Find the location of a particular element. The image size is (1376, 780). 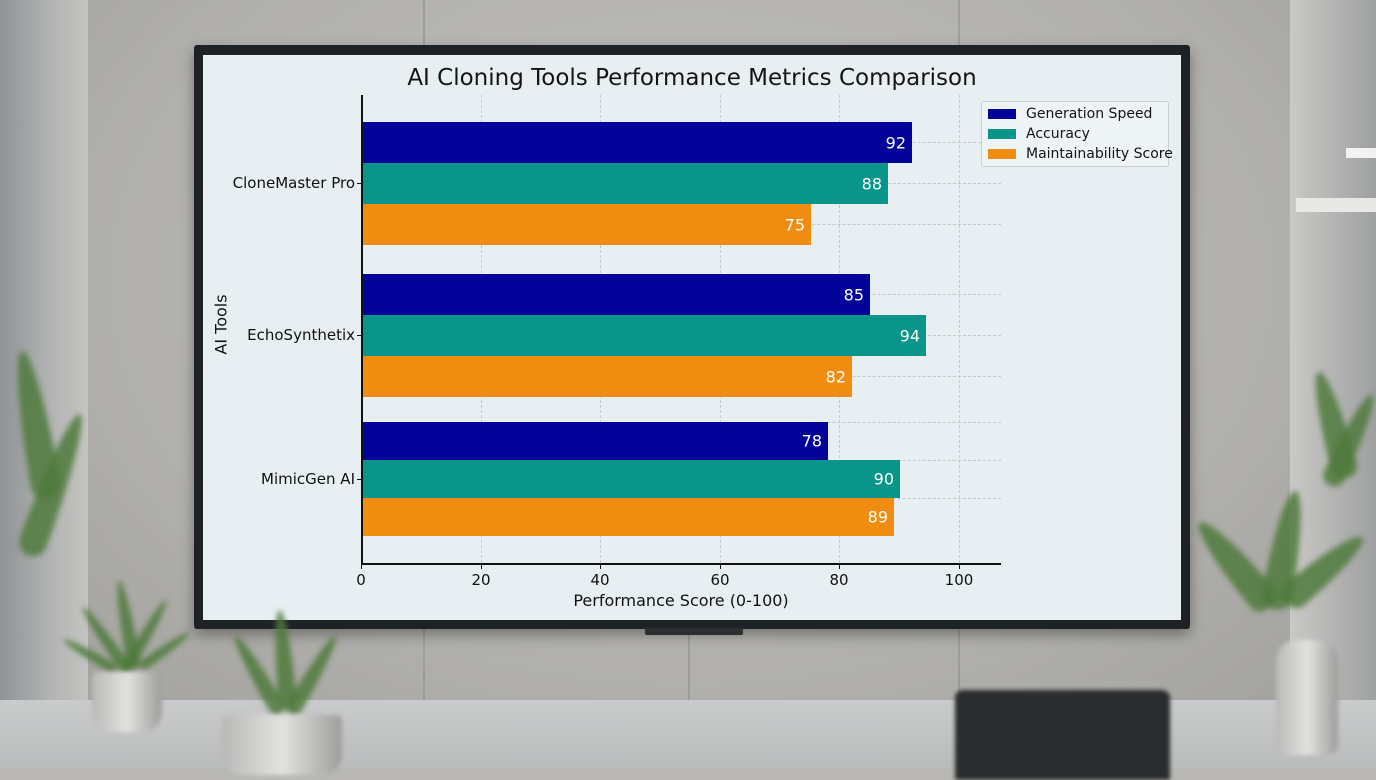

bar-value-label: 82 is located at coordinates (835, 376).